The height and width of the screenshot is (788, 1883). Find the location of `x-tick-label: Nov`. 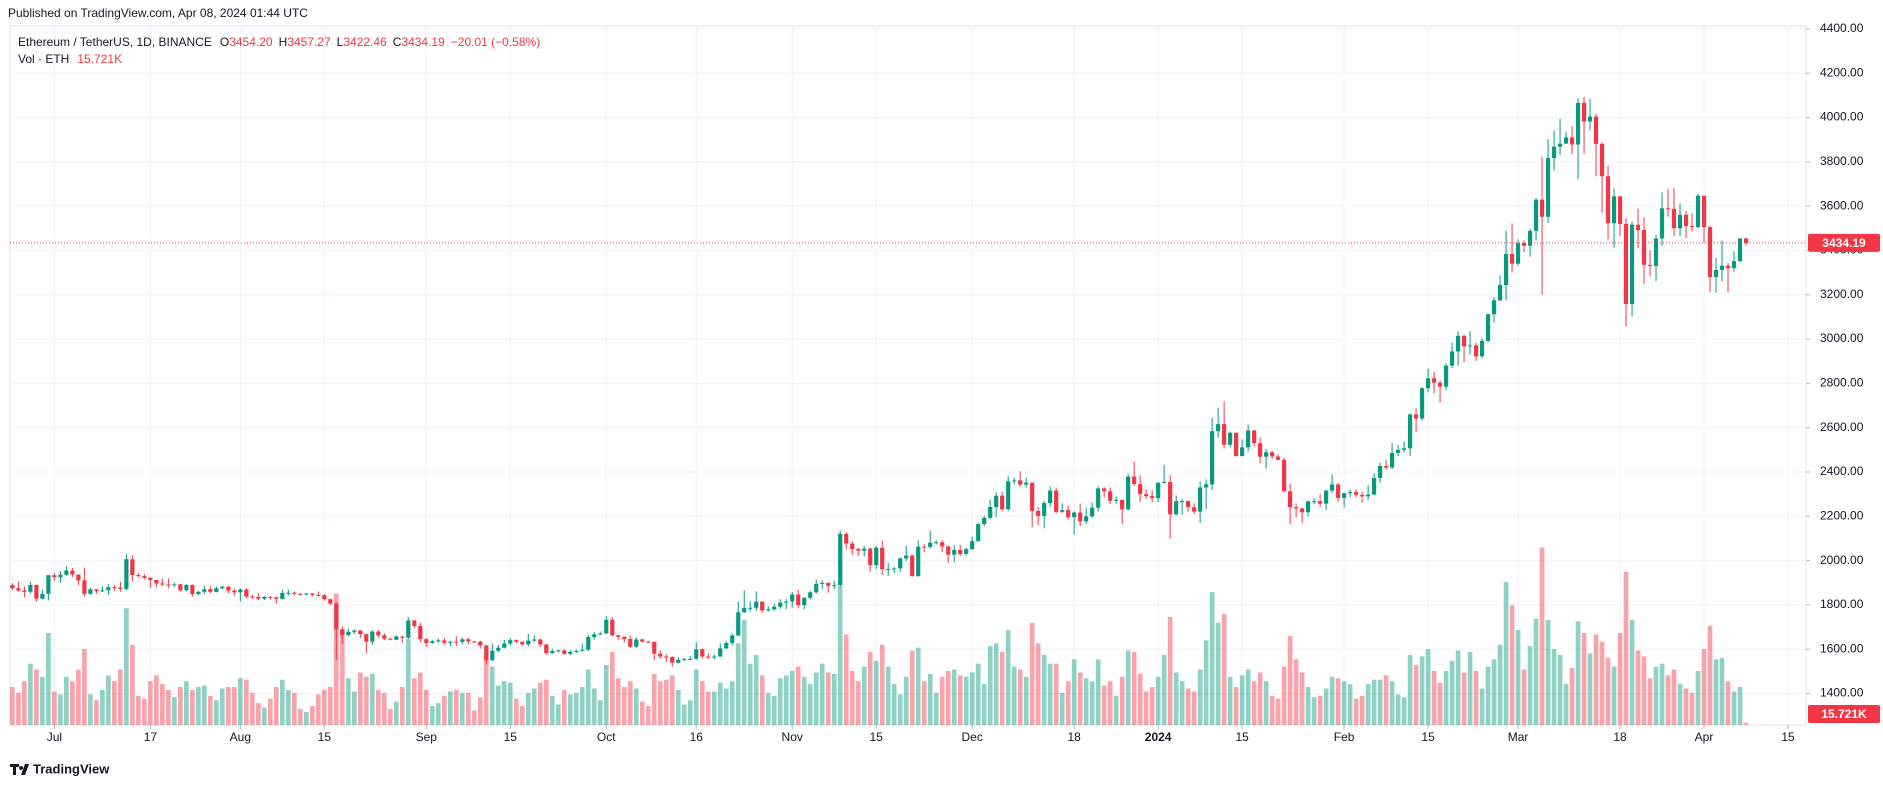

x-tick-label: Nov is located at coordinates (792, 737).